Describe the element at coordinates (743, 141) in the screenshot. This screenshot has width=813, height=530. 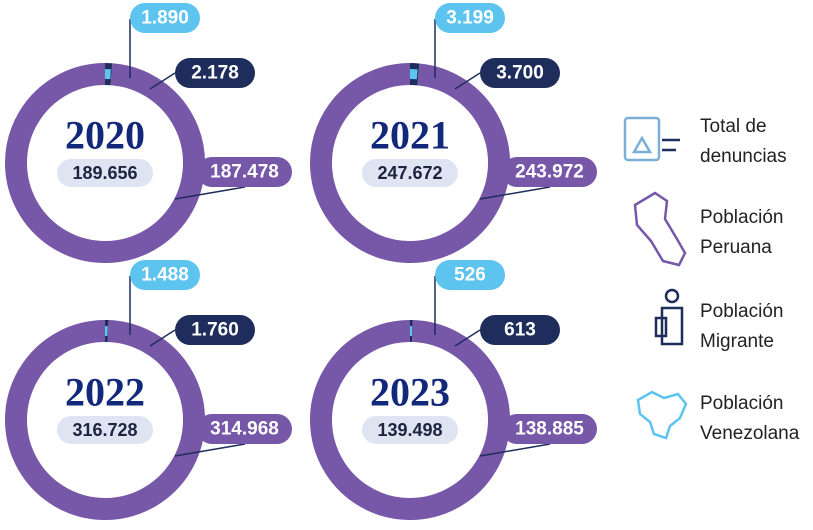
I see `legend-label: Total de denuncias` at that location.